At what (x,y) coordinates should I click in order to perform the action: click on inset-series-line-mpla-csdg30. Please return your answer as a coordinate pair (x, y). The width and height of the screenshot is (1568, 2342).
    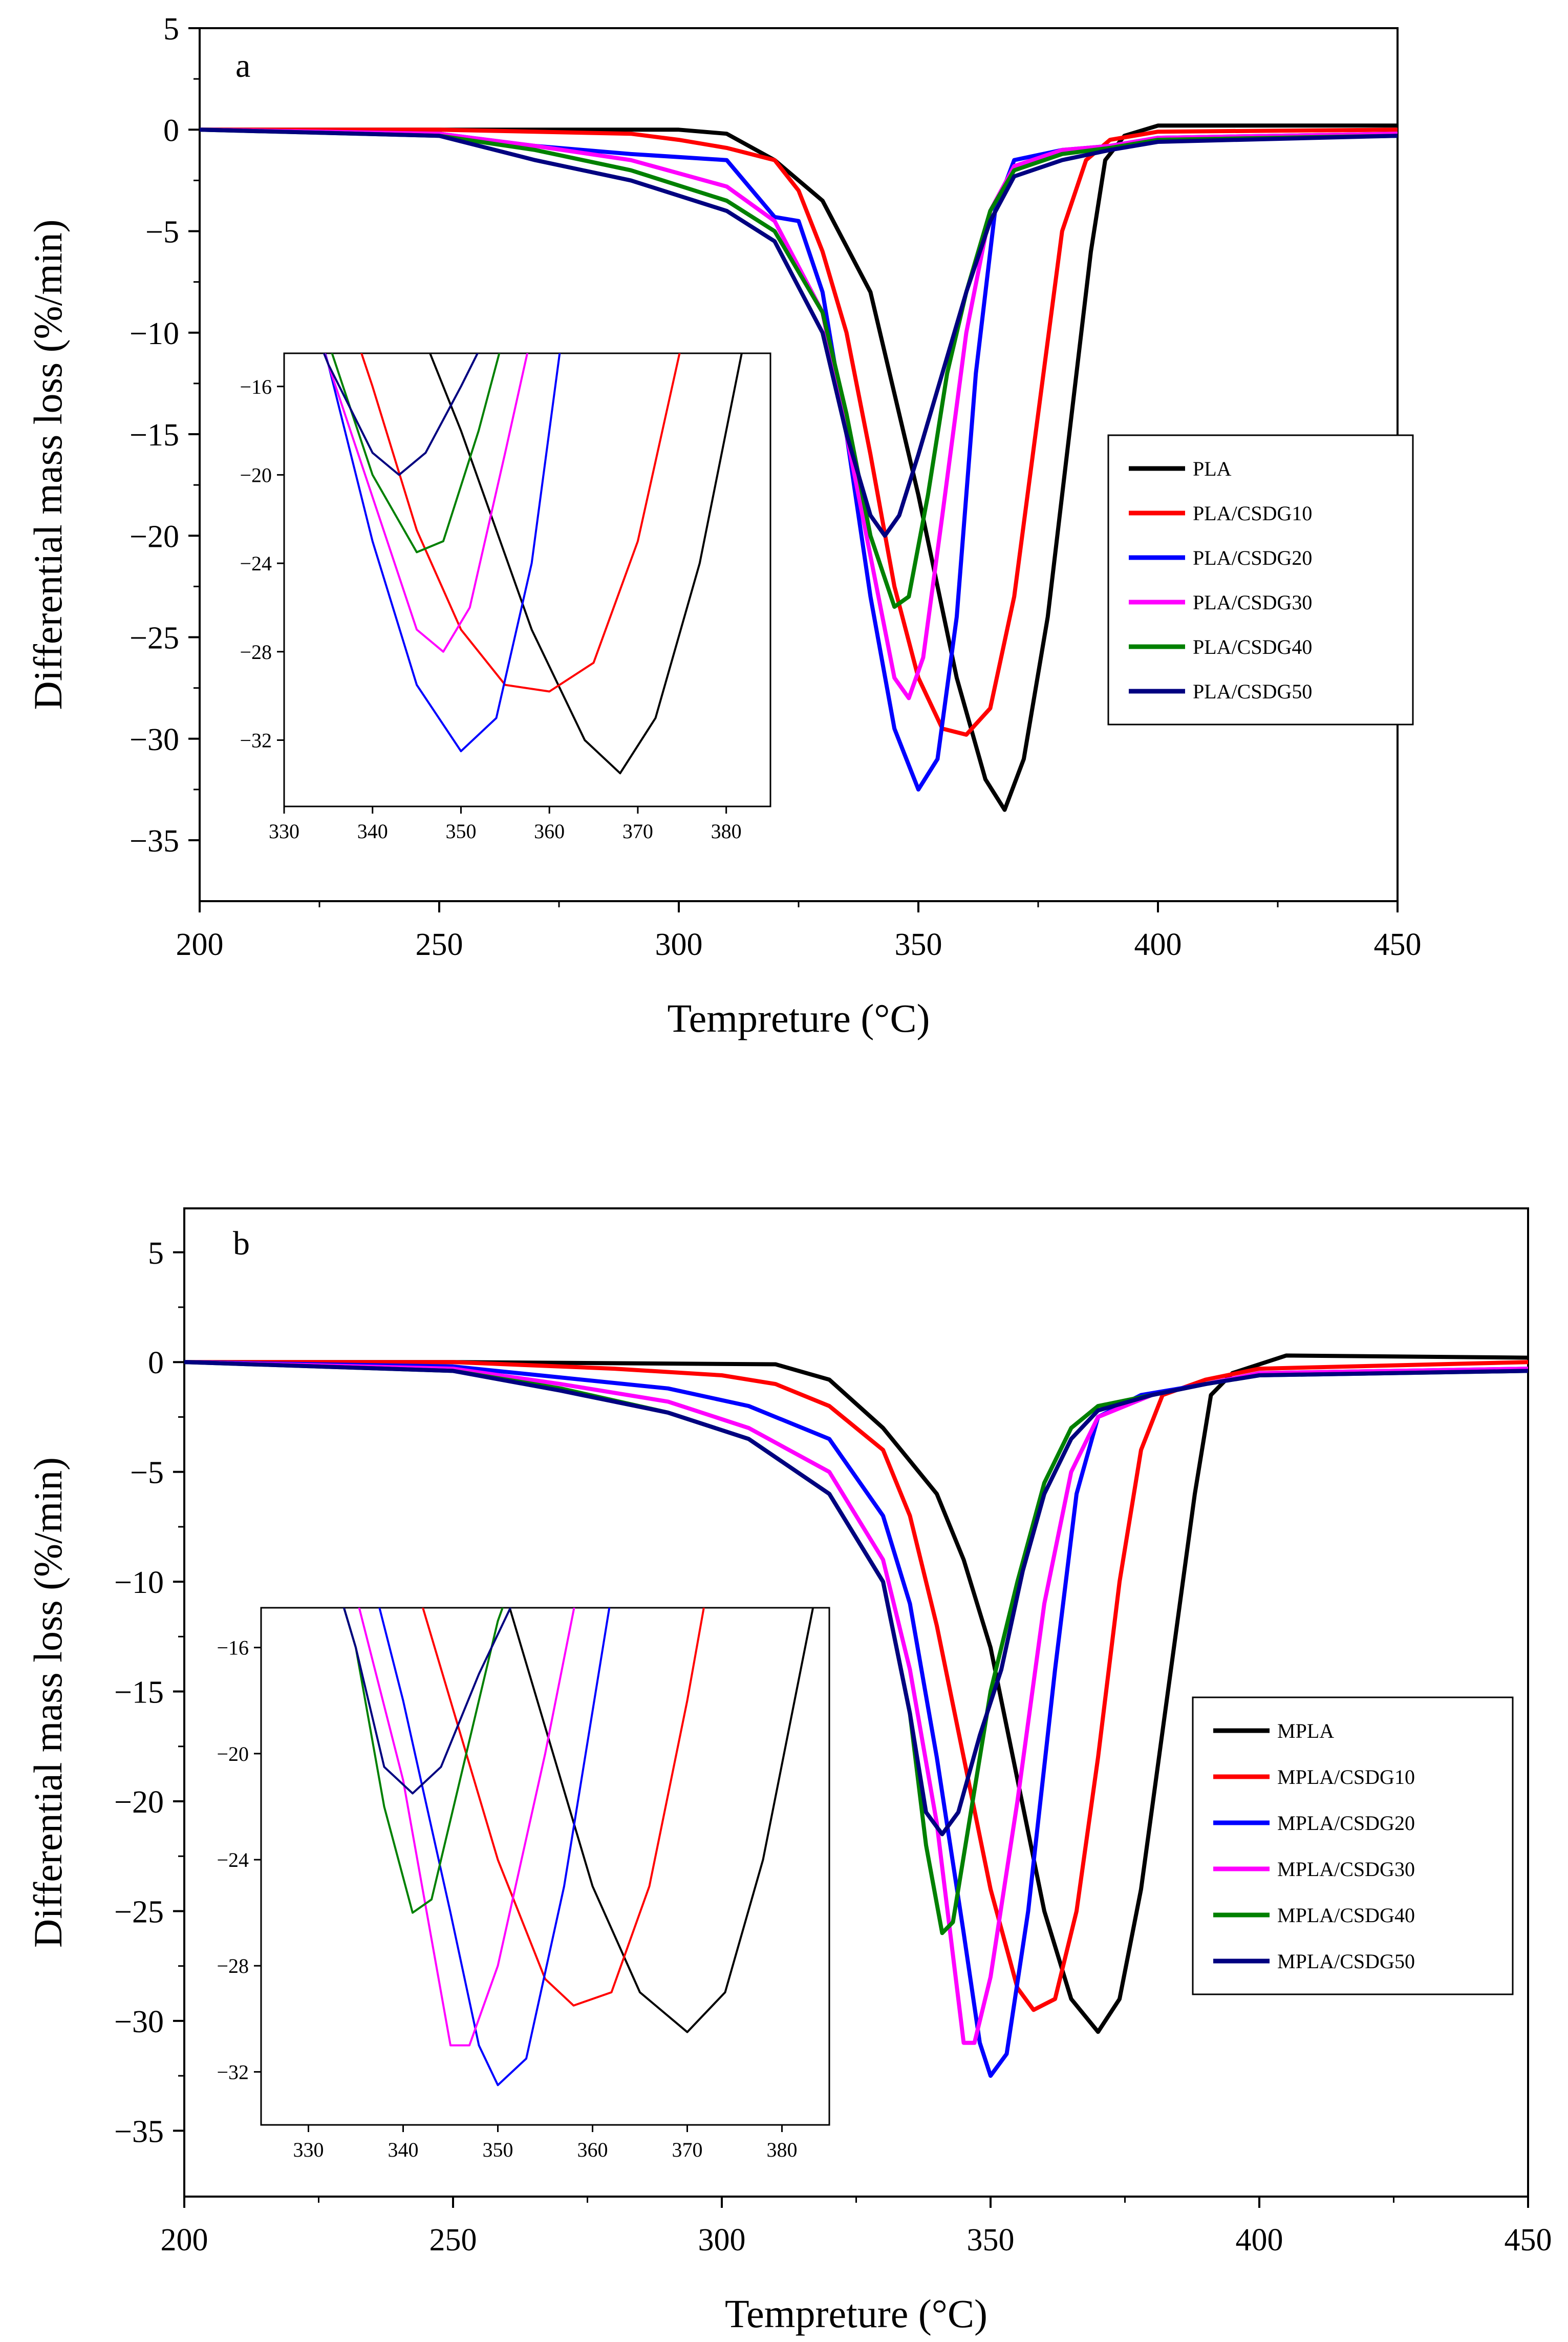
    Looking at the image, I should click on (466, 1827).